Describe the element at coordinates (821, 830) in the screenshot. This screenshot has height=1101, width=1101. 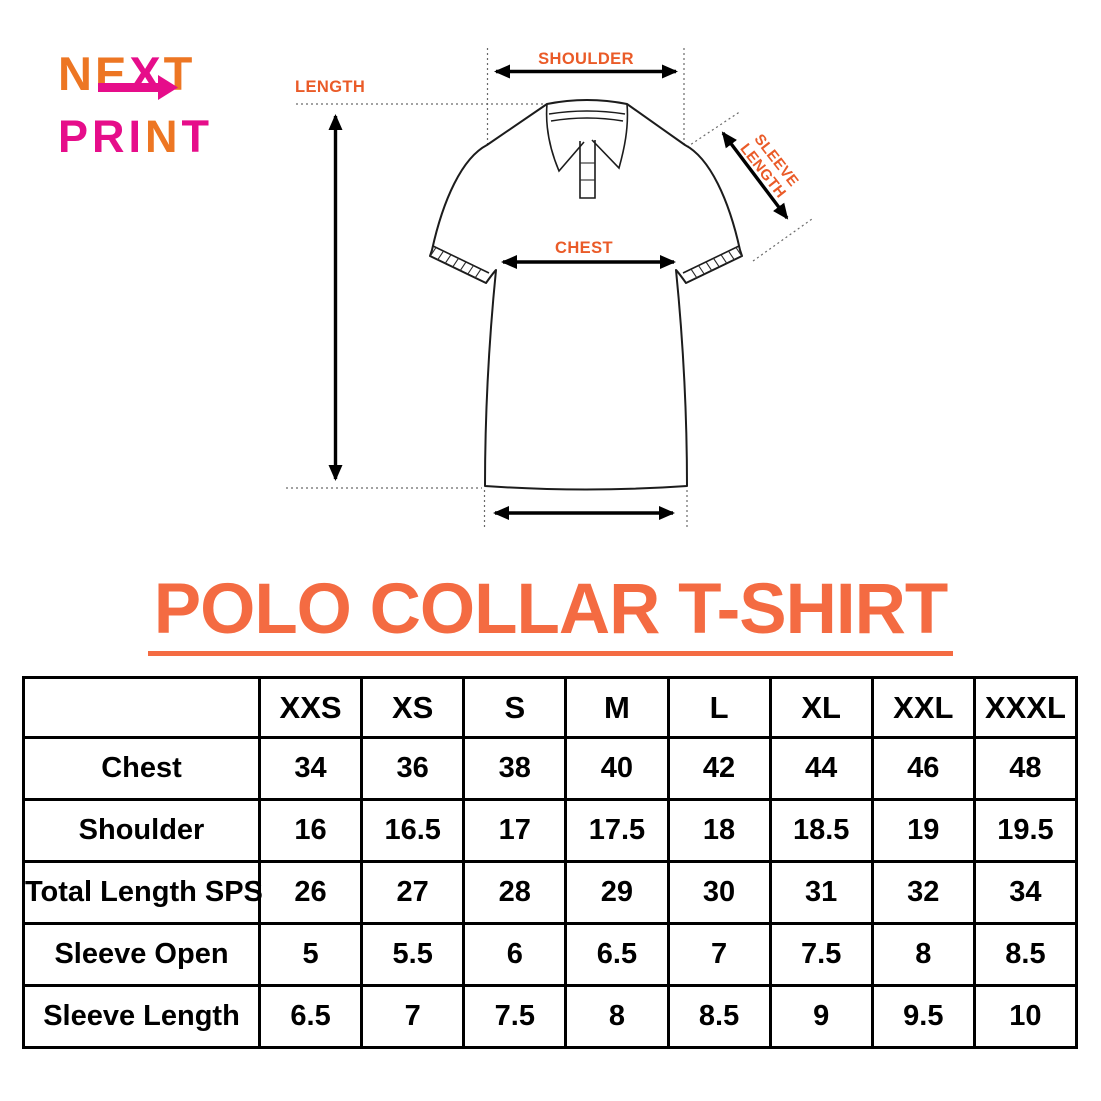
I see `value-cell: 18.5` at that location.